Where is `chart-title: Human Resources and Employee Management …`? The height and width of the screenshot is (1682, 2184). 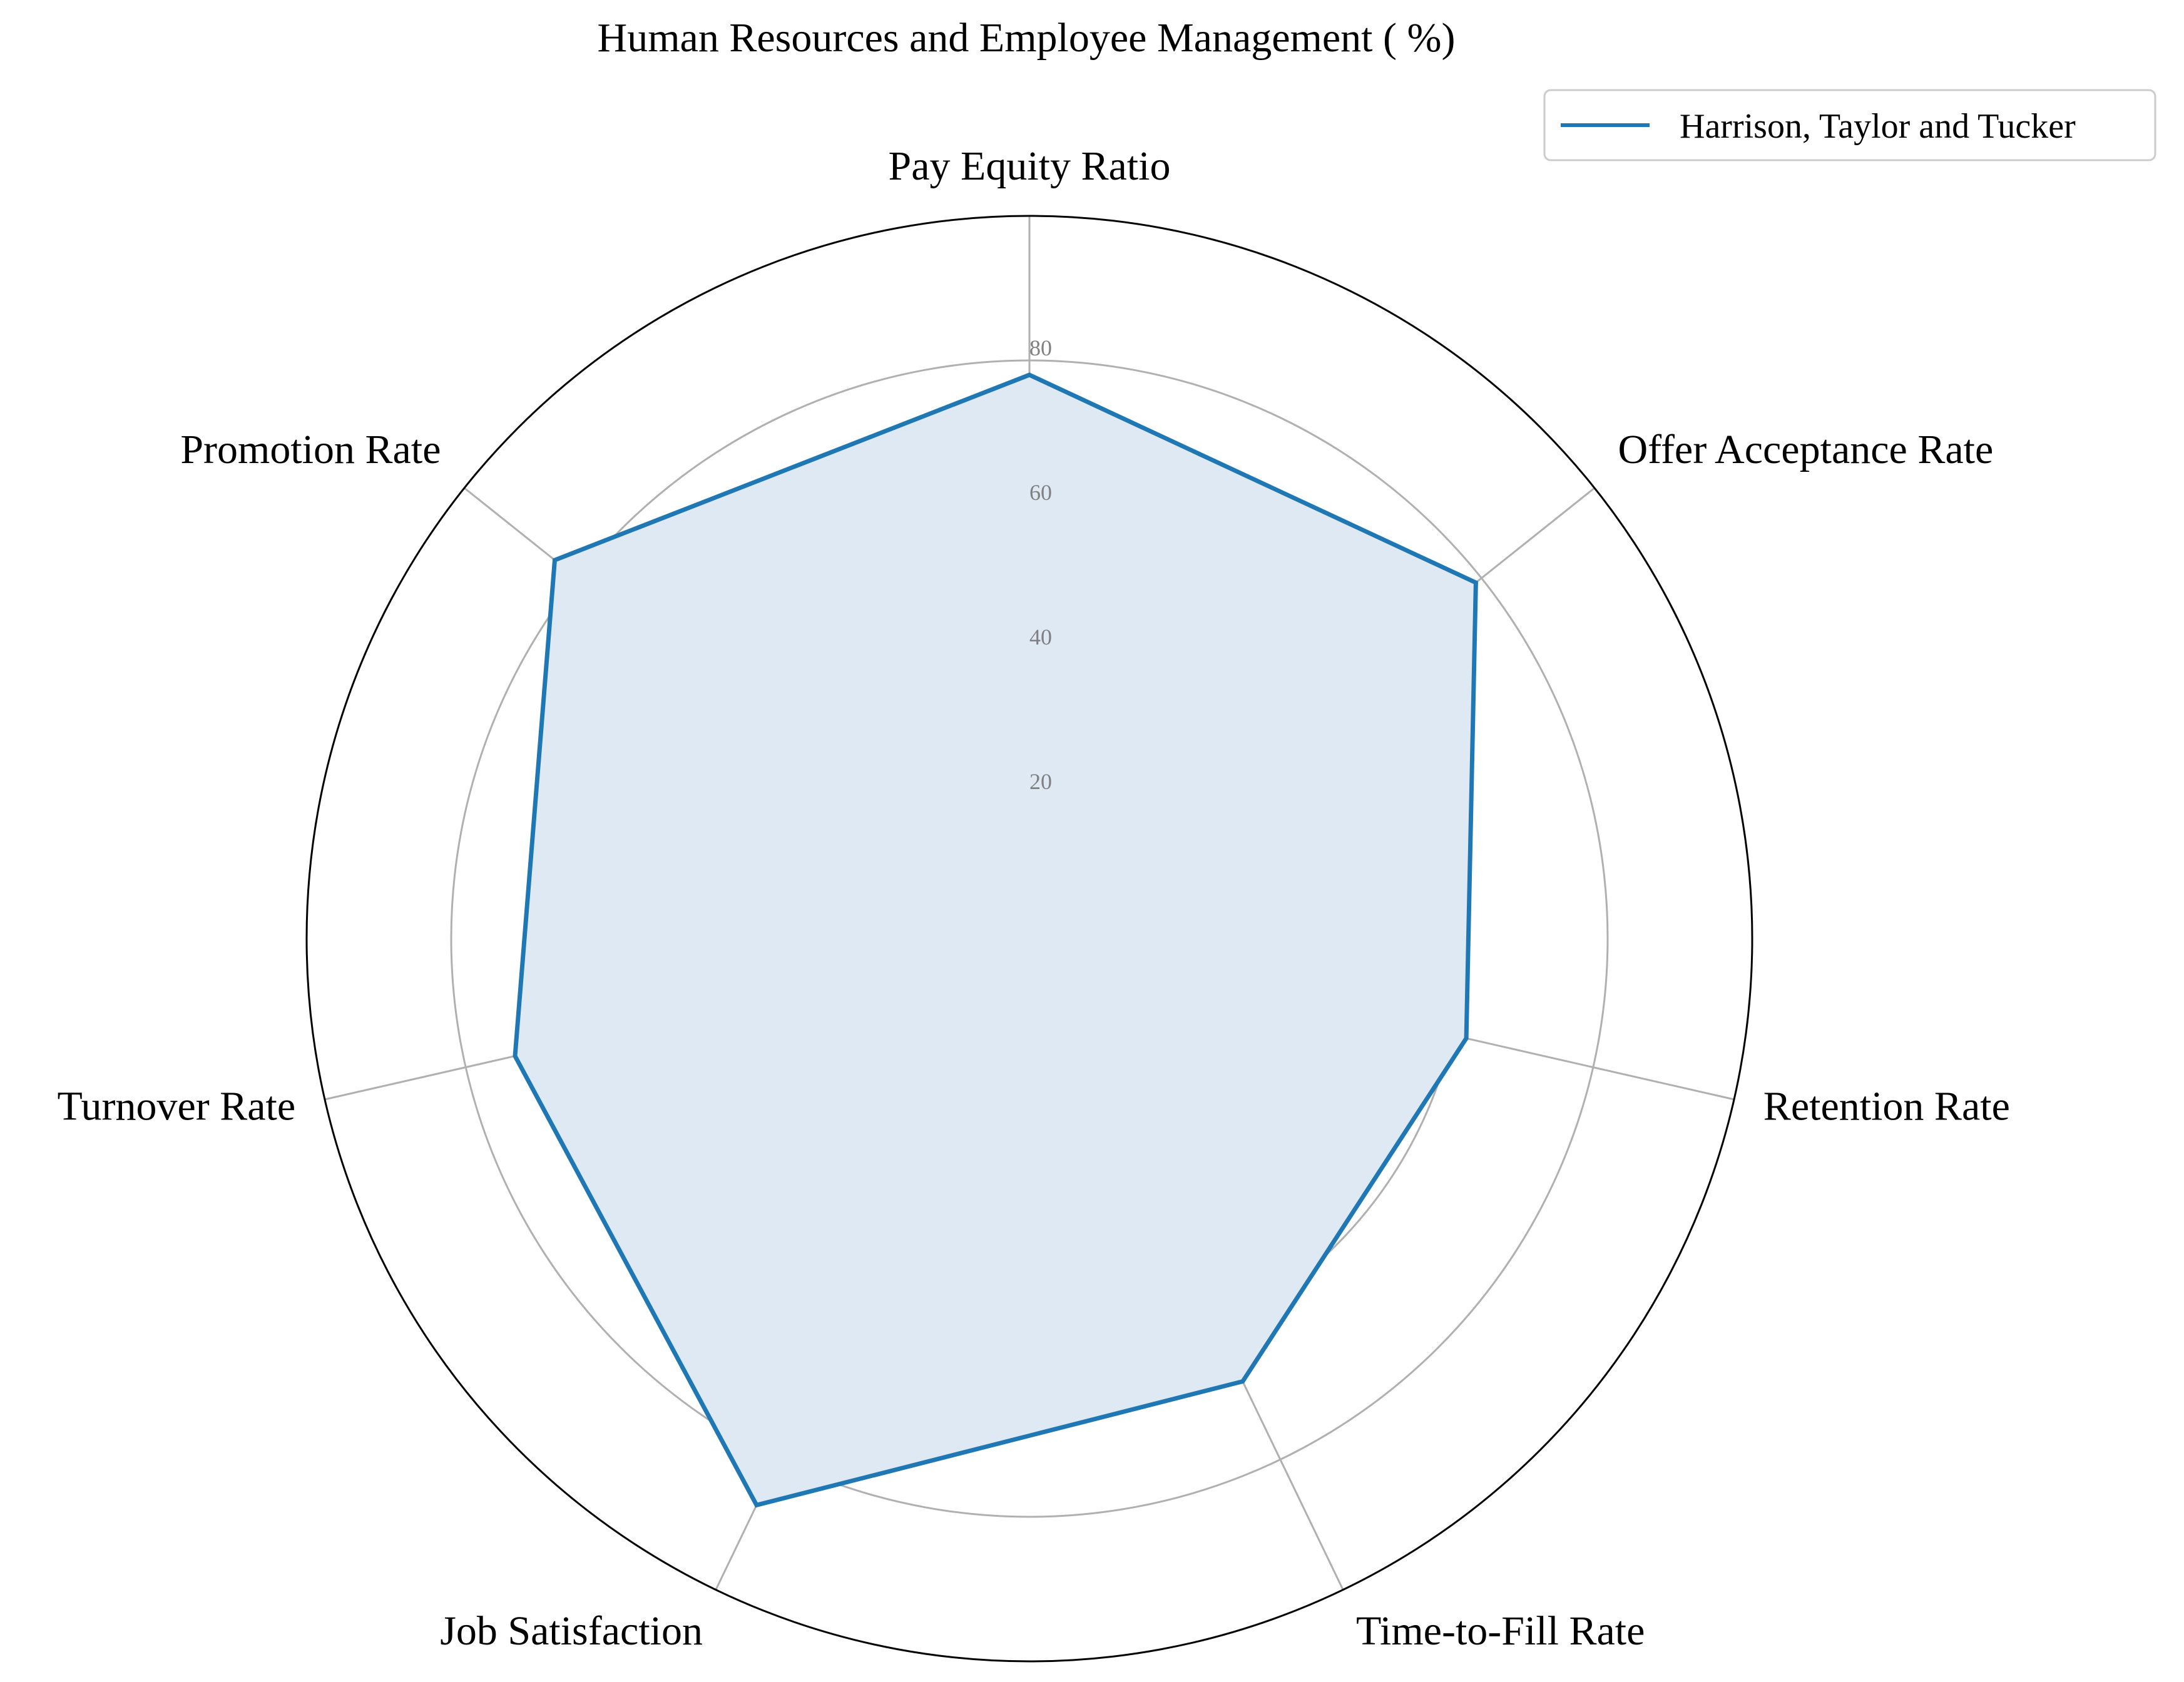 chart-title: Human Resources and Employee Management … is located at coordinates (1027, 38).